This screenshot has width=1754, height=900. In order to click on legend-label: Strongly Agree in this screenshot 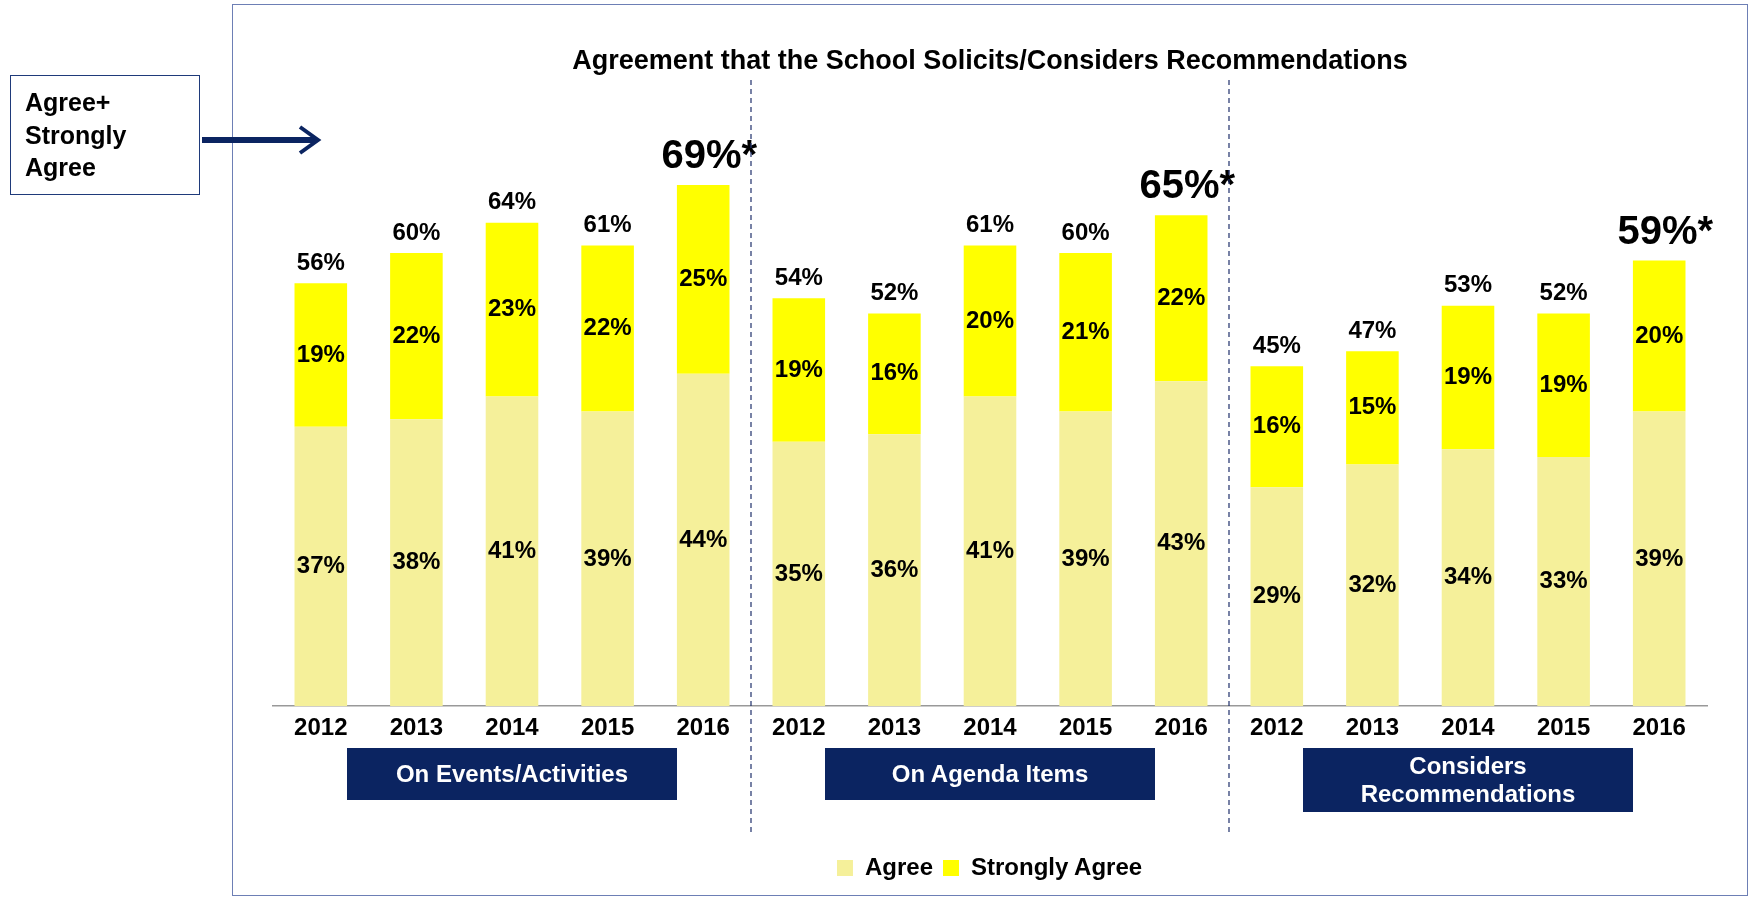, I will do `click(1057, 866)`.